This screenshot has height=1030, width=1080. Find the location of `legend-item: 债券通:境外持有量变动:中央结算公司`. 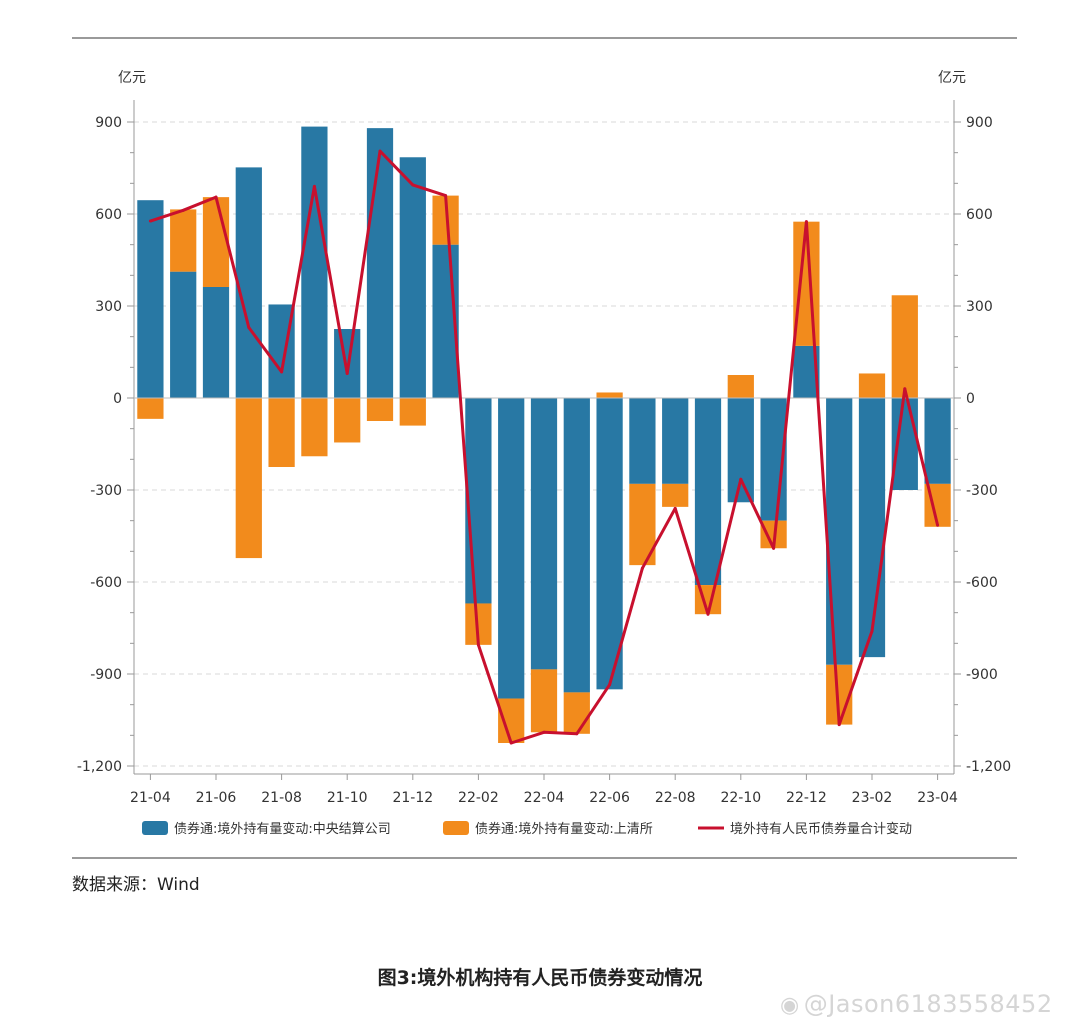

legend-item: 债券通:境外持有量变动:中央结算公司 is located at coordinates (266, 829).